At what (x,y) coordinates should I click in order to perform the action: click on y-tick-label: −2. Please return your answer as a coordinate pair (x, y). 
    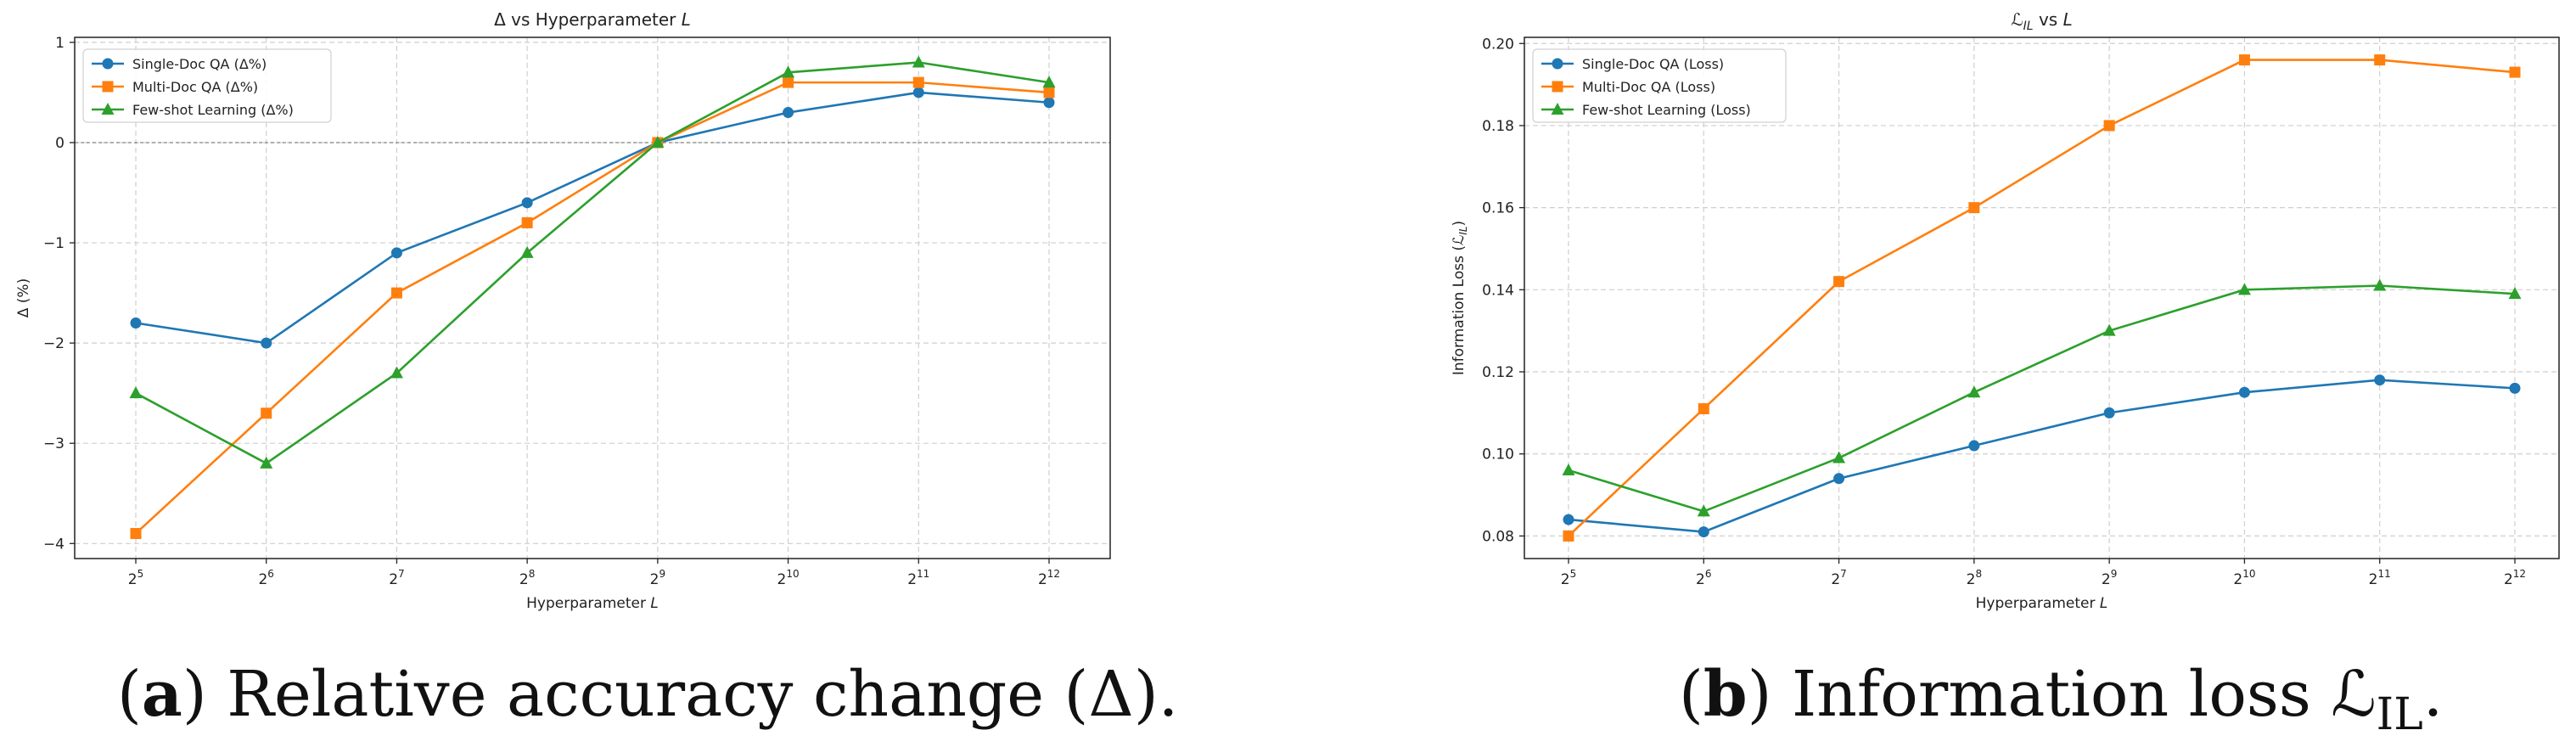
    Looking at the image, I should click on (54, 343).